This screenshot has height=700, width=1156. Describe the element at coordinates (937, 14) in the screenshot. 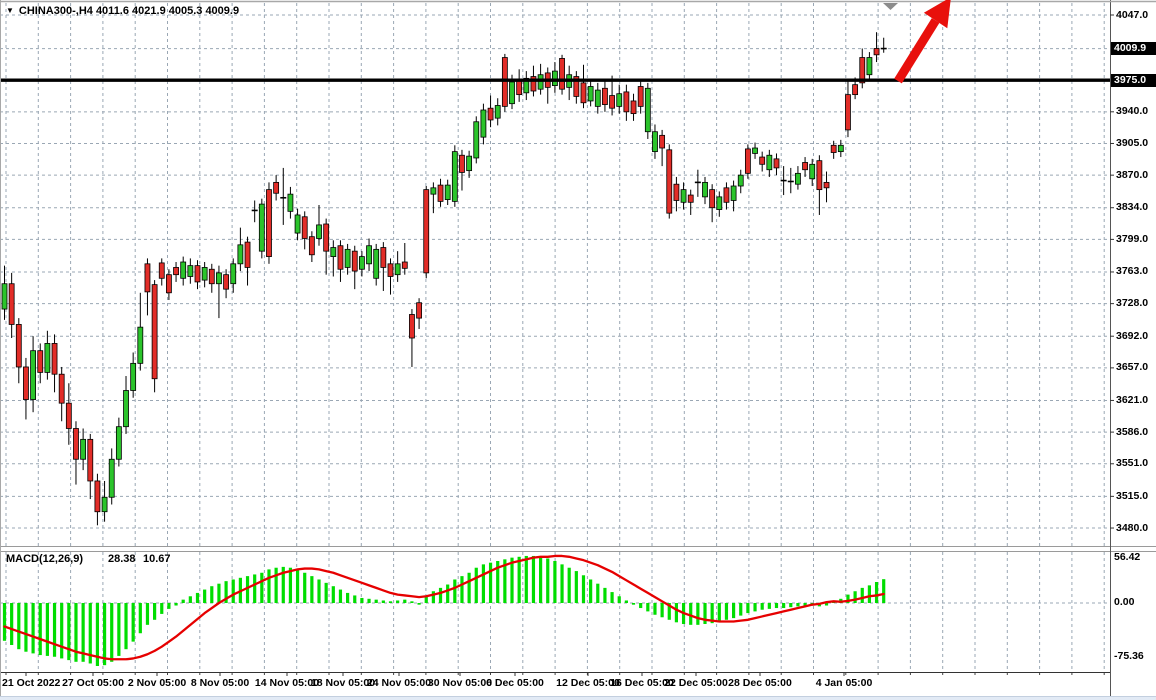

I see `trend-arrow-head` at that location.